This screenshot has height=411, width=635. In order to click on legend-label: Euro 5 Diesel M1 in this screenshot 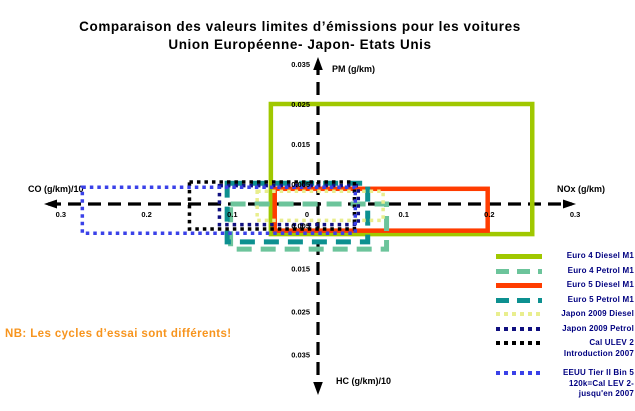, I will do `click(600, 284)`.